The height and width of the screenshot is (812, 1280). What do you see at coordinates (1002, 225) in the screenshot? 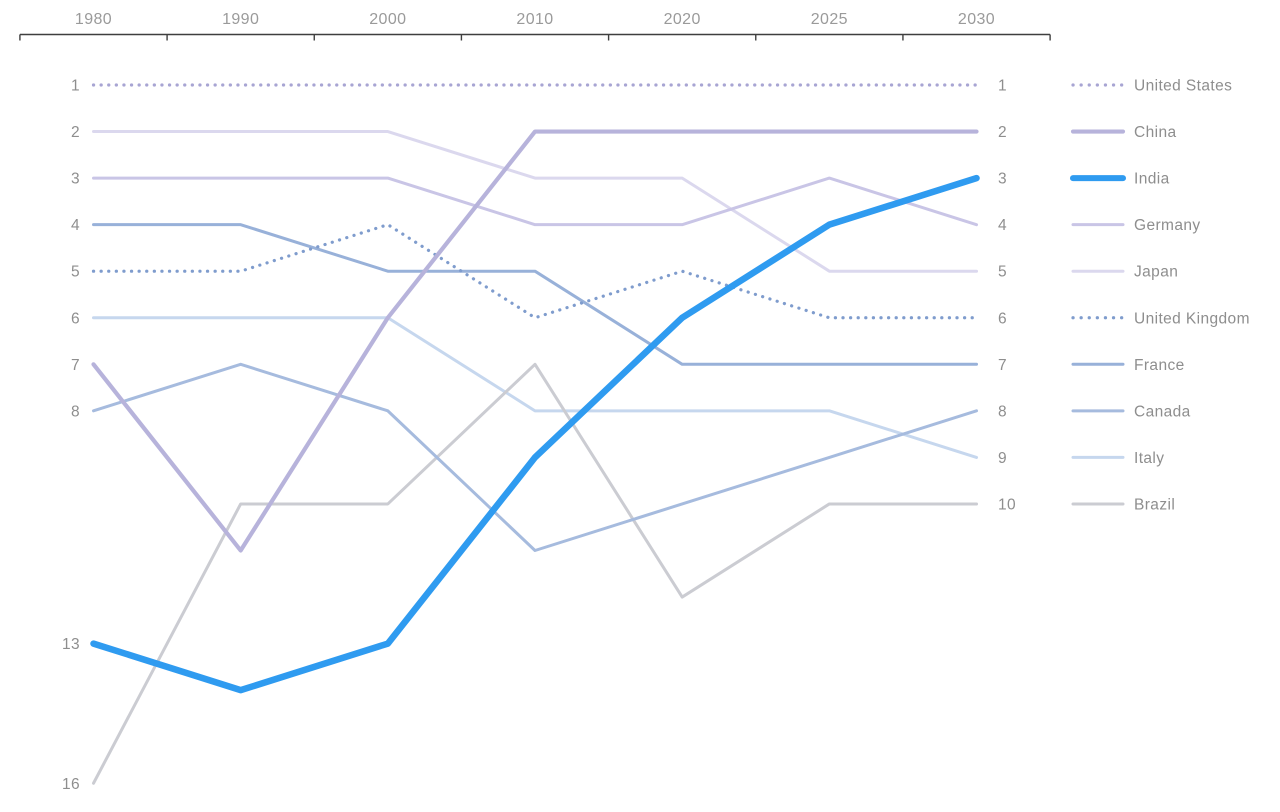
I see `right-rank-label: 4` at bounding box center [1002, 225].